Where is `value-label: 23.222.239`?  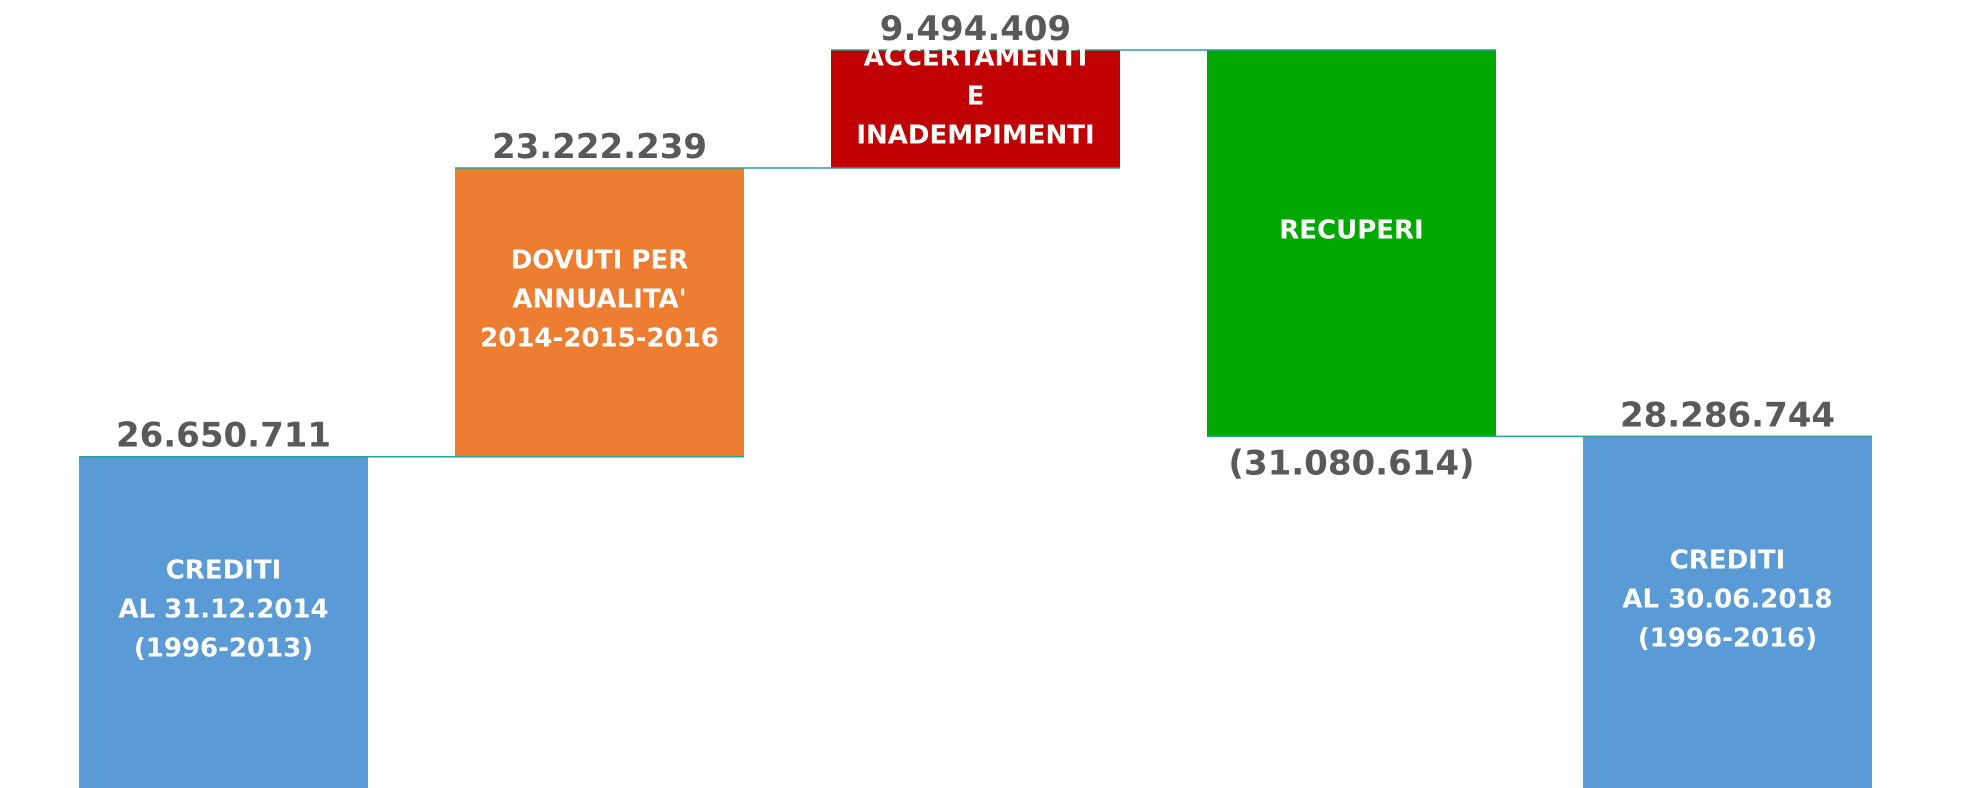
value-label: 23.222.239 is located at coordinates (599, 147).